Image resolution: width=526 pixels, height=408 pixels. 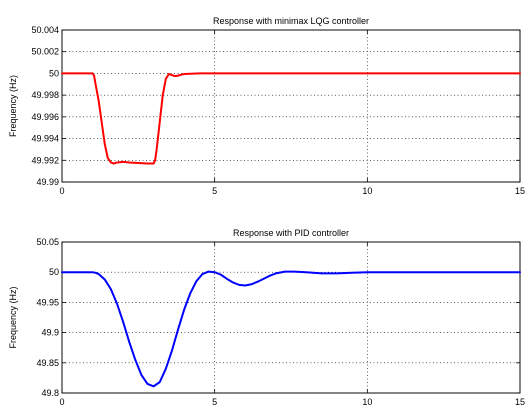 I want to click on y-tick-label: 50.004, so click(x=45, y=30).